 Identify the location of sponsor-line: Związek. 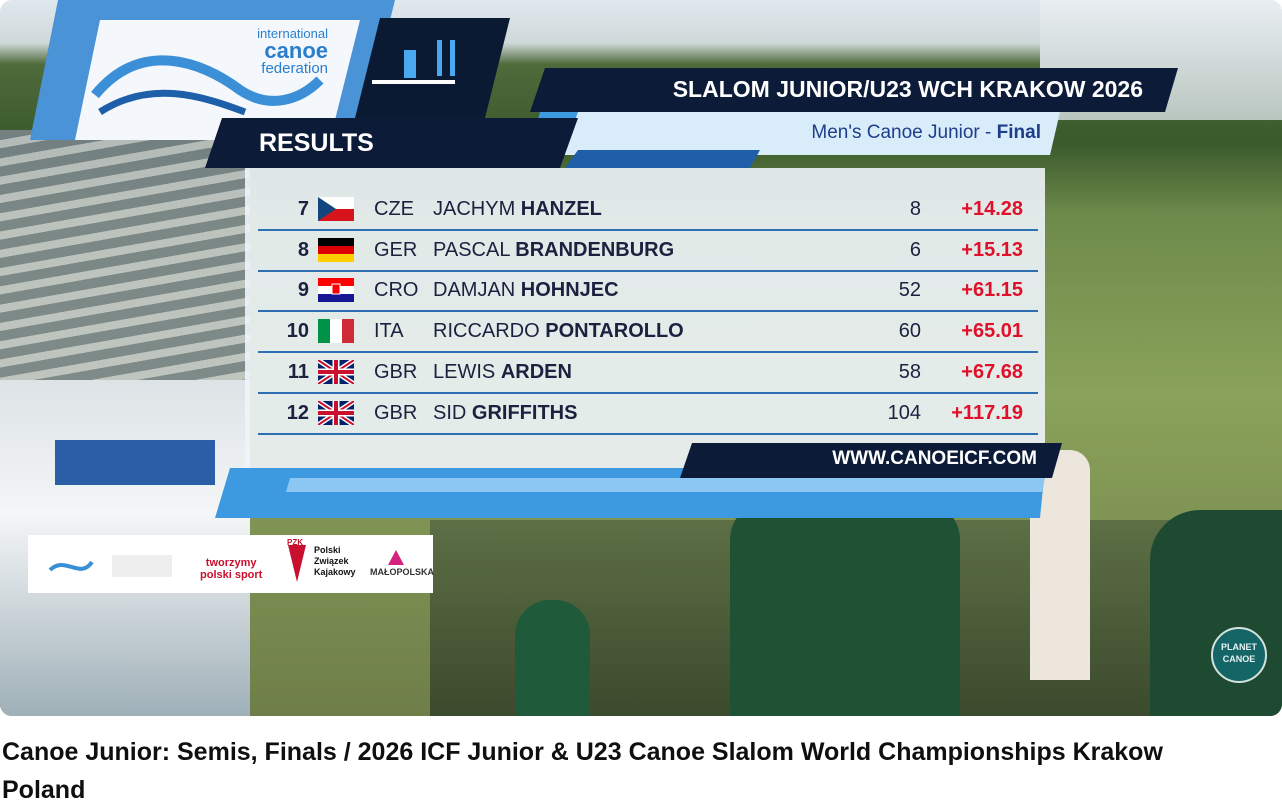
(331, 561).